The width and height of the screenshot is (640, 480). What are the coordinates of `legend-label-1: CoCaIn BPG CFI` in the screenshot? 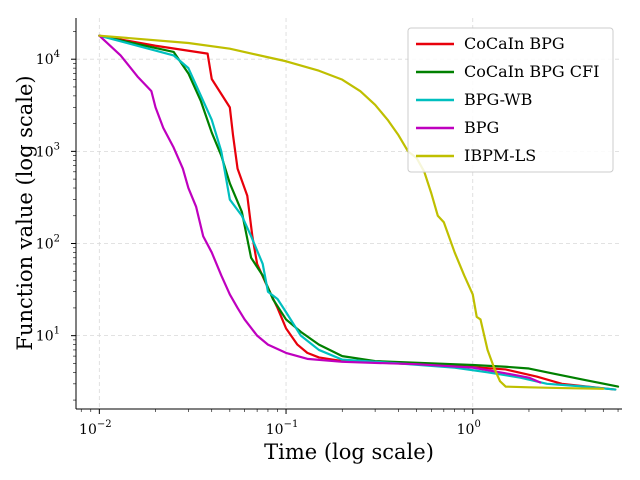 It's located at (531, 71).